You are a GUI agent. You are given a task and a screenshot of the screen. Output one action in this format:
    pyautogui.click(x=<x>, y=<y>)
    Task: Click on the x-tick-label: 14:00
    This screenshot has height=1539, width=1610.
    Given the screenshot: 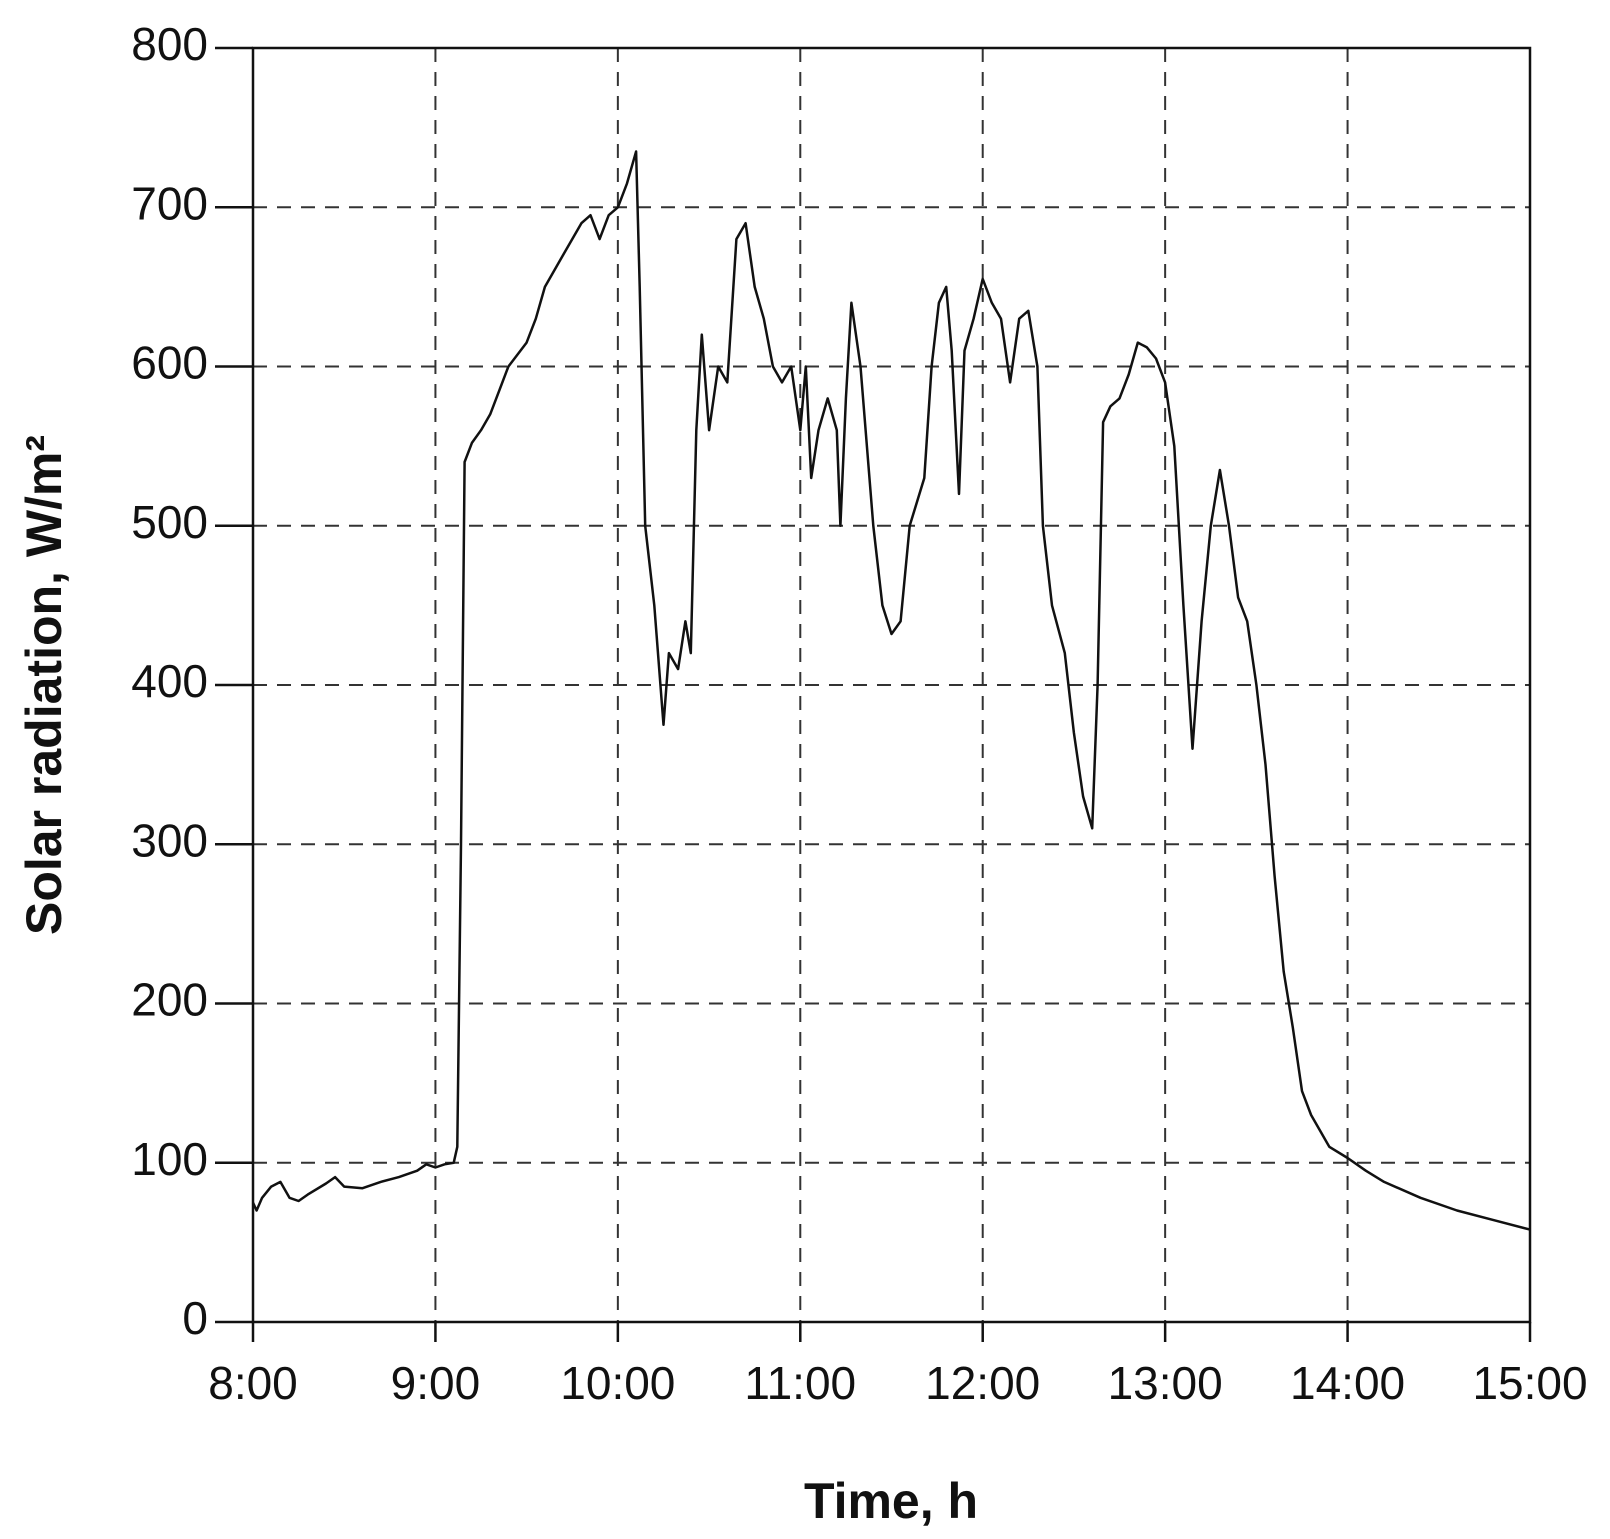 What is the action you would take?
    pyautogui.click(x=1347, y=1383)
    